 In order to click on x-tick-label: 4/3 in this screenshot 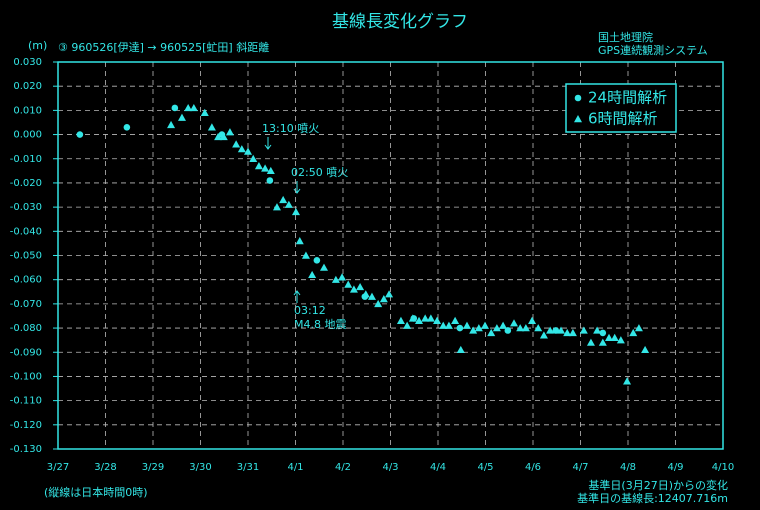, I will do `click(390, 467)`.